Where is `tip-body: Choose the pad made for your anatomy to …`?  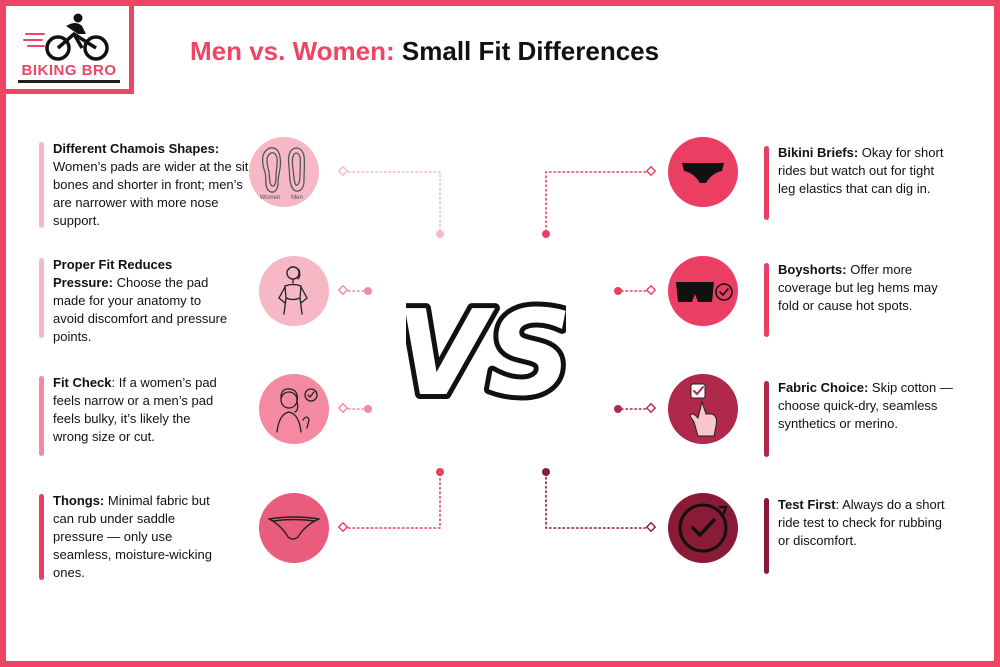
tip-body: Choose the pad made for your anatomy to … is located at coordinates (140, 309).